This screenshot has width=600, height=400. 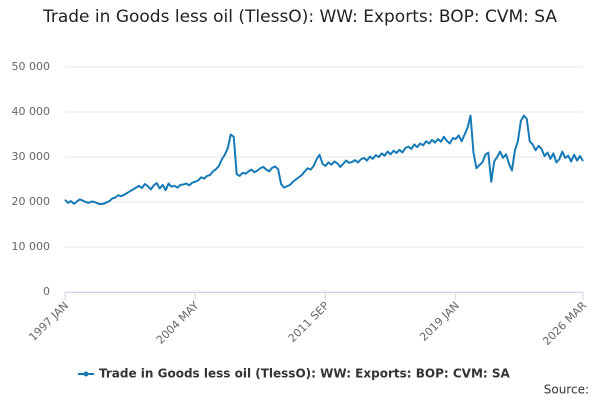 What do you see at coordinates (31, 201) in the screenshot?
I see `y-tick-label: 20 000` at bounding box center [31, 201].